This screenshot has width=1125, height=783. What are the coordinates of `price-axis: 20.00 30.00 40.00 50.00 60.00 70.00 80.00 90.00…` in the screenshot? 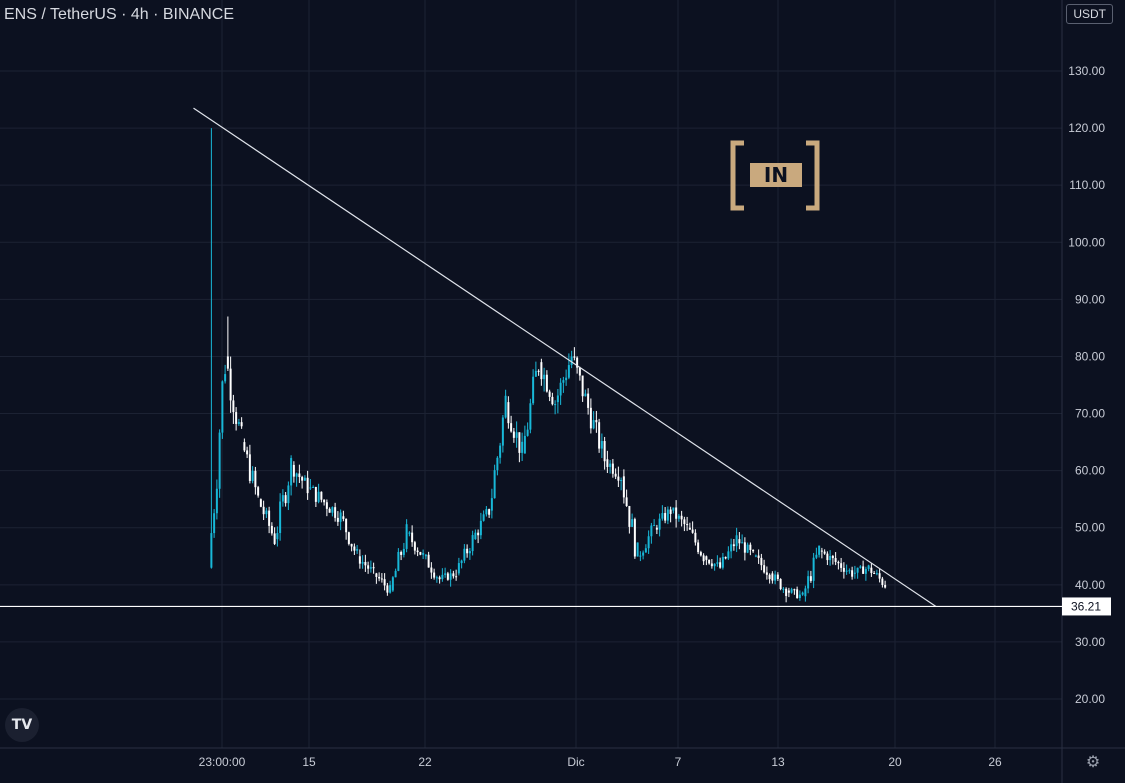 It's located at (1086, 385).